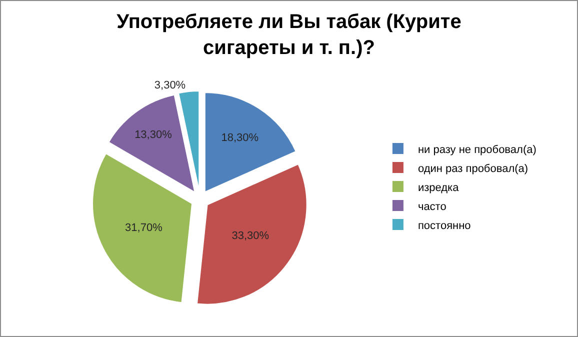 The height and width of the screenshot is (337, 578). Describe the element at coordinates (439, 188) in the screenshot. I see `legend-label: изредка` at that location.